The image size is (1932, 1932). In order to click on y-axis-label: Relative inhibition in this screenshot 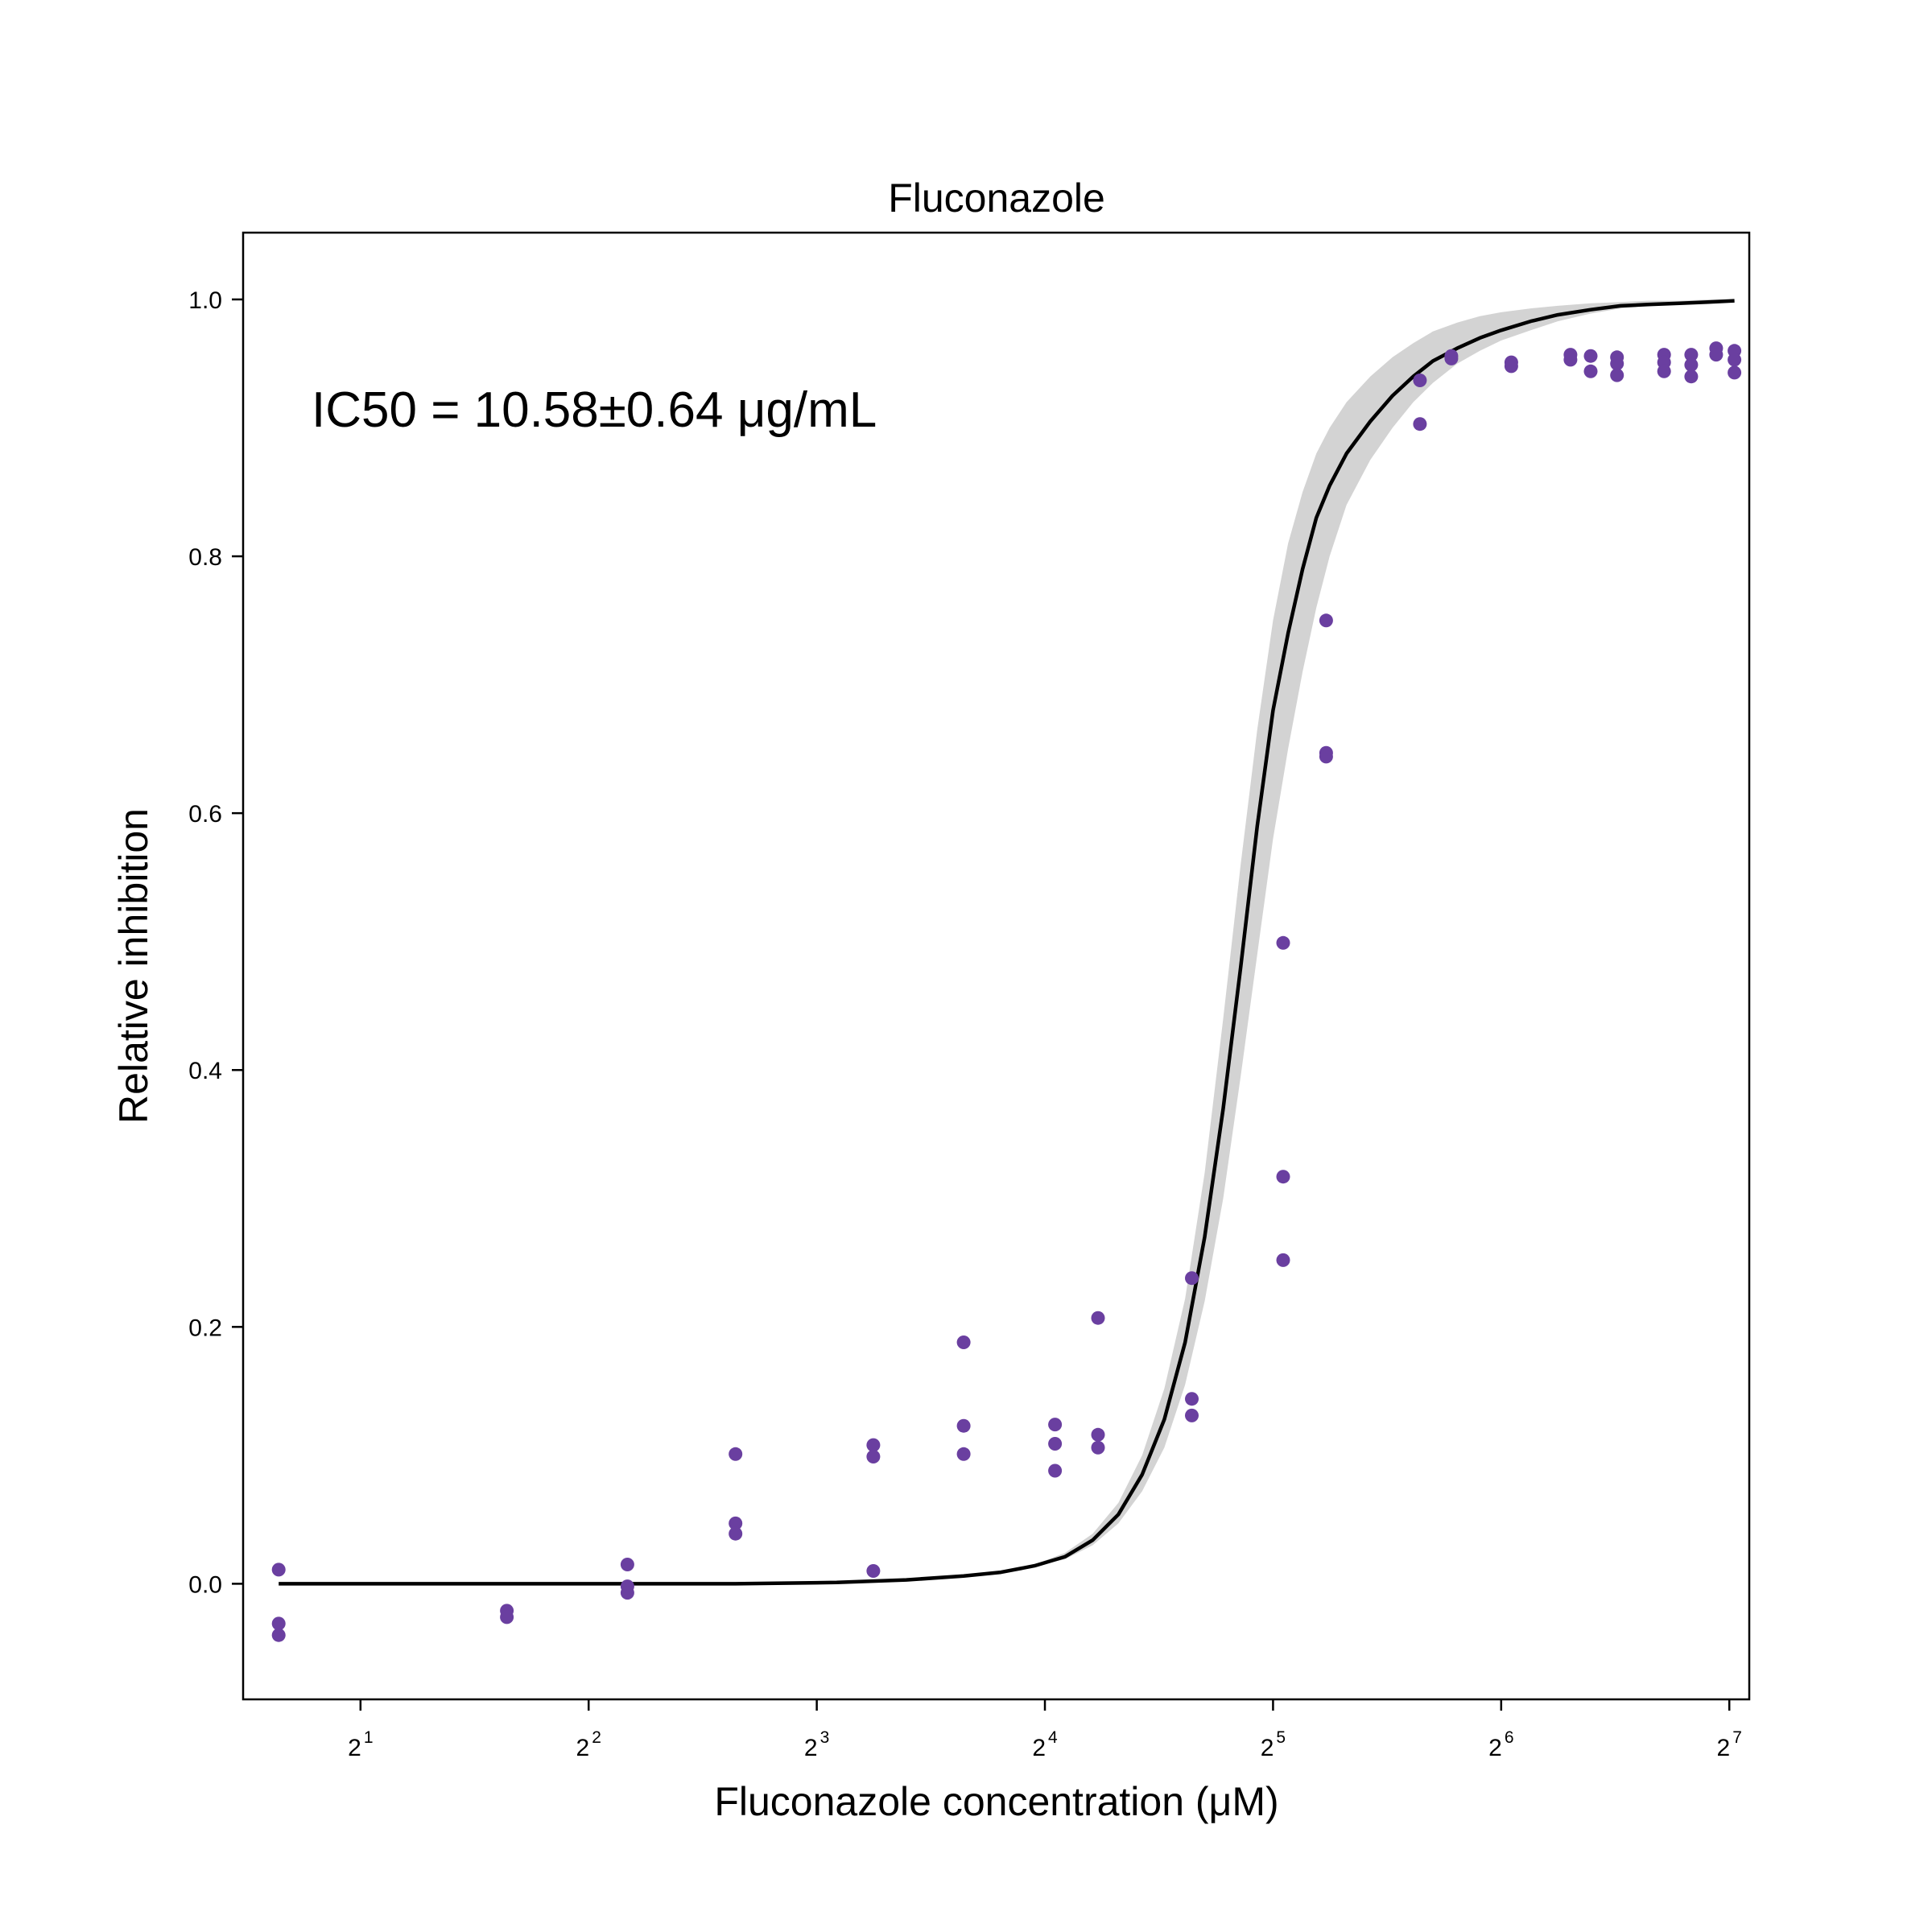, I will do `click(133, 966)`.